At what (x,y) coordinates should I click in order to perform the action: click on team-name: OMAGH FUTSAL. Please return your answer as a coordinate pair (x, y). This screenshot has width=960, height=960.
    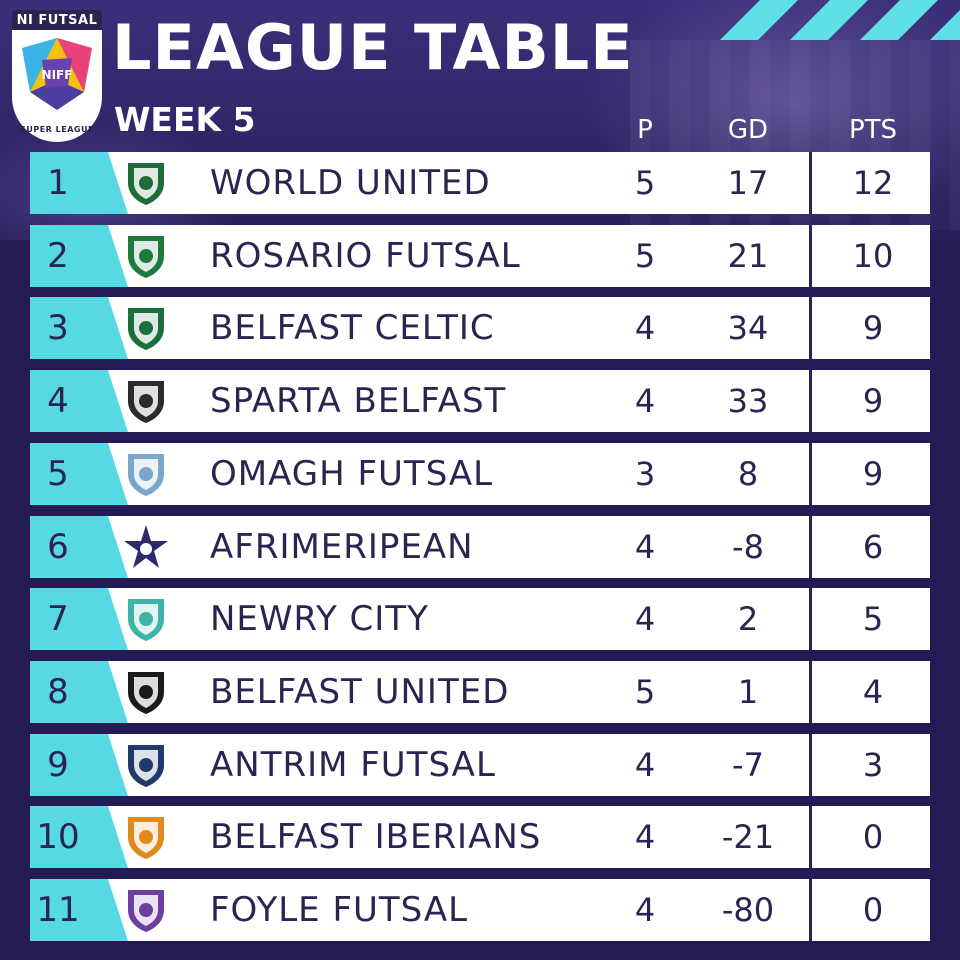
    Looking at the image, I should click on (352, 474).